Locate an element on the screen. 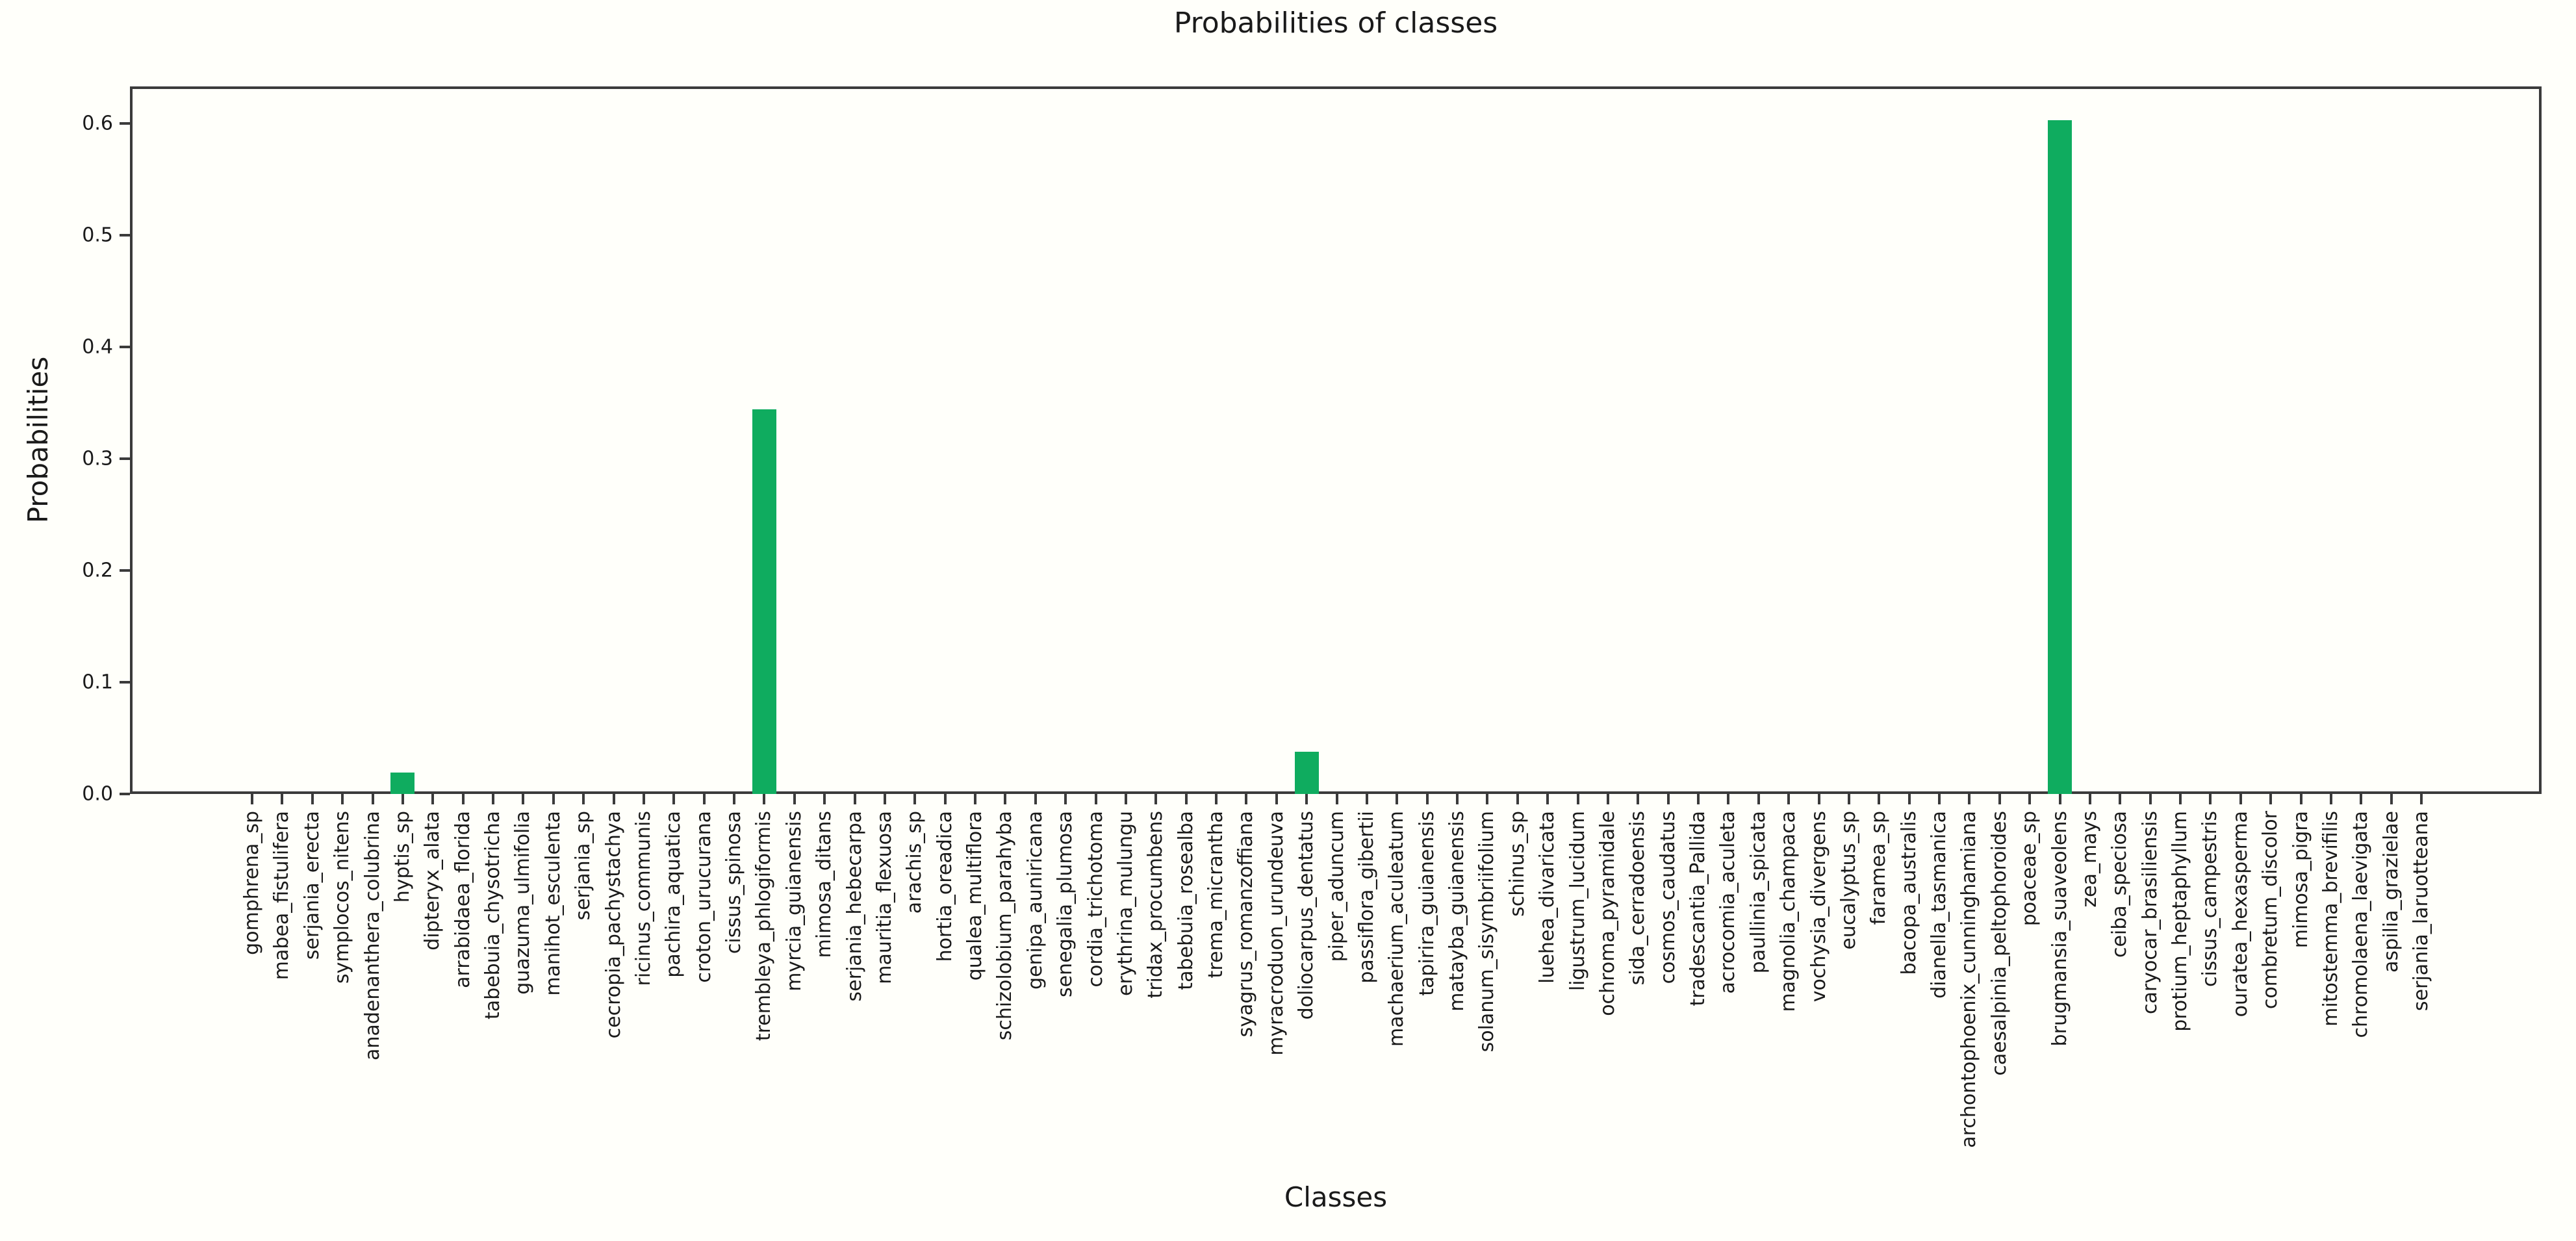 Image resolution: width=2576 pixels, height=1241 pixels. x-tick-label: anadenanthera_colubrina is located at coordinates (372, 935).